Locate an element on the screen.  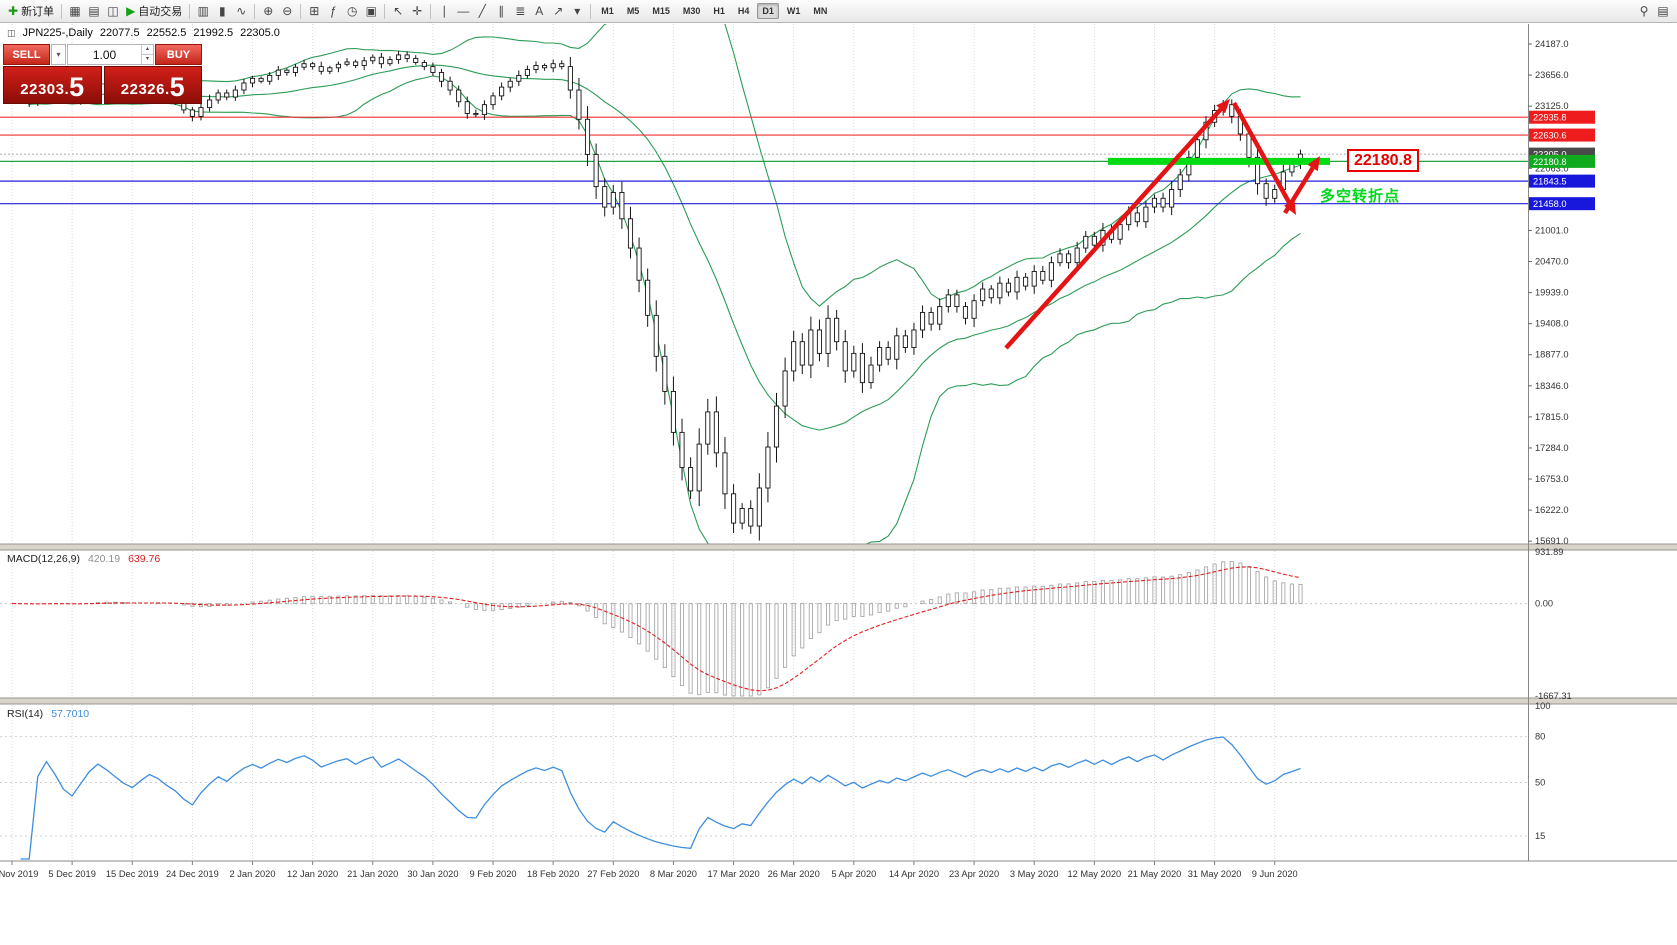
zoom-out-button: ⊖ is located at coordinates (287, 11).